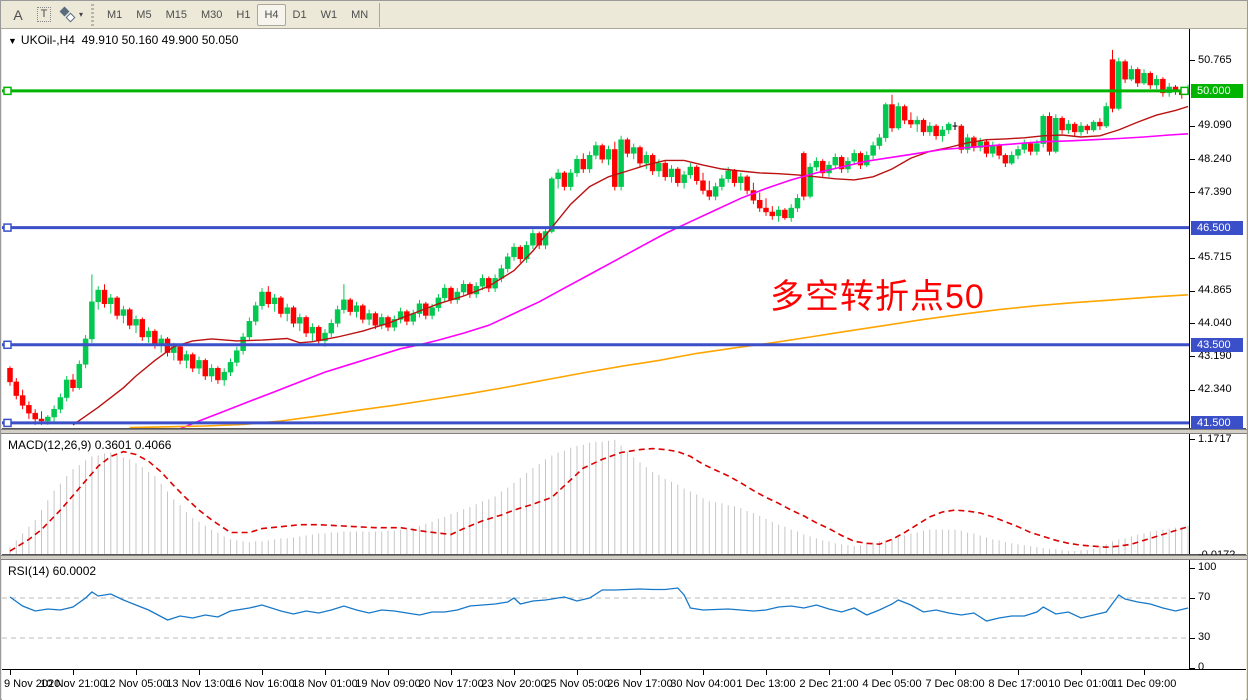  I want to click on macd-indicator-label: MACD(12,26,9) 0.3601 0.4066, so click(90, 445).